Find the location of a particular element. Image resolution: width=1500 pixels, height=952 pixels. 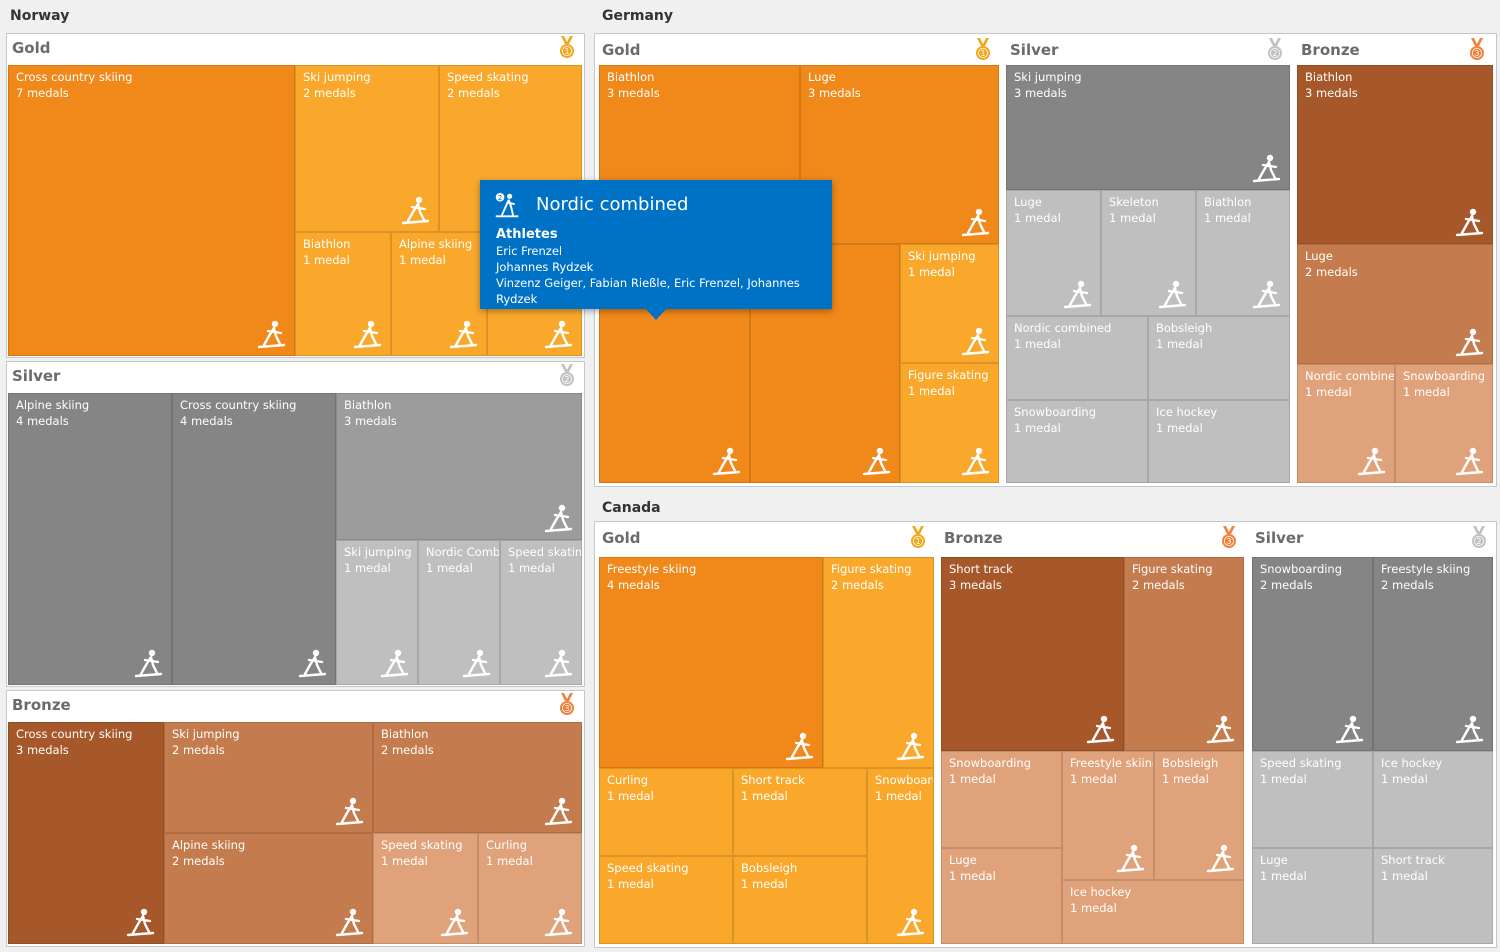

treemap-cell: Short track 3 medals is located at coordinates (1032, 654).